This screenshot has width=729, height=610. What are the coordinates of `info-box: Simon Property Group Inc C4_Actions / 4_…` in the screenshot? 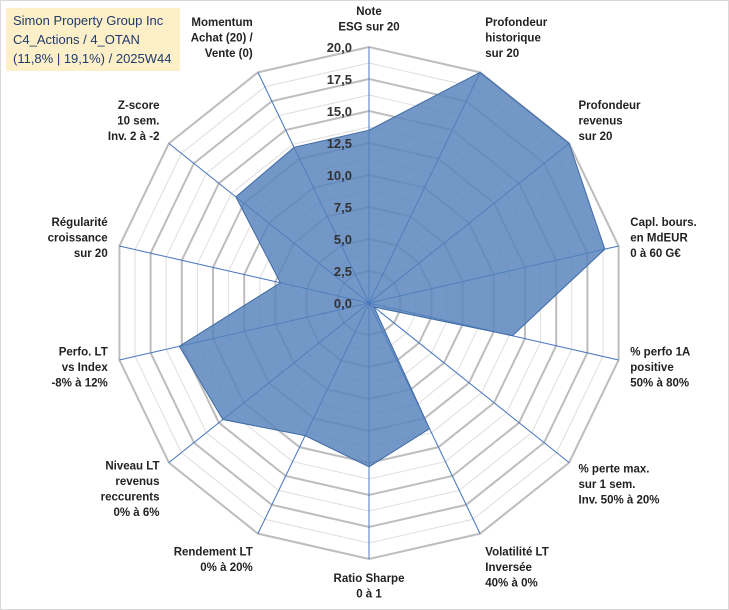 It's located at (93, 39).